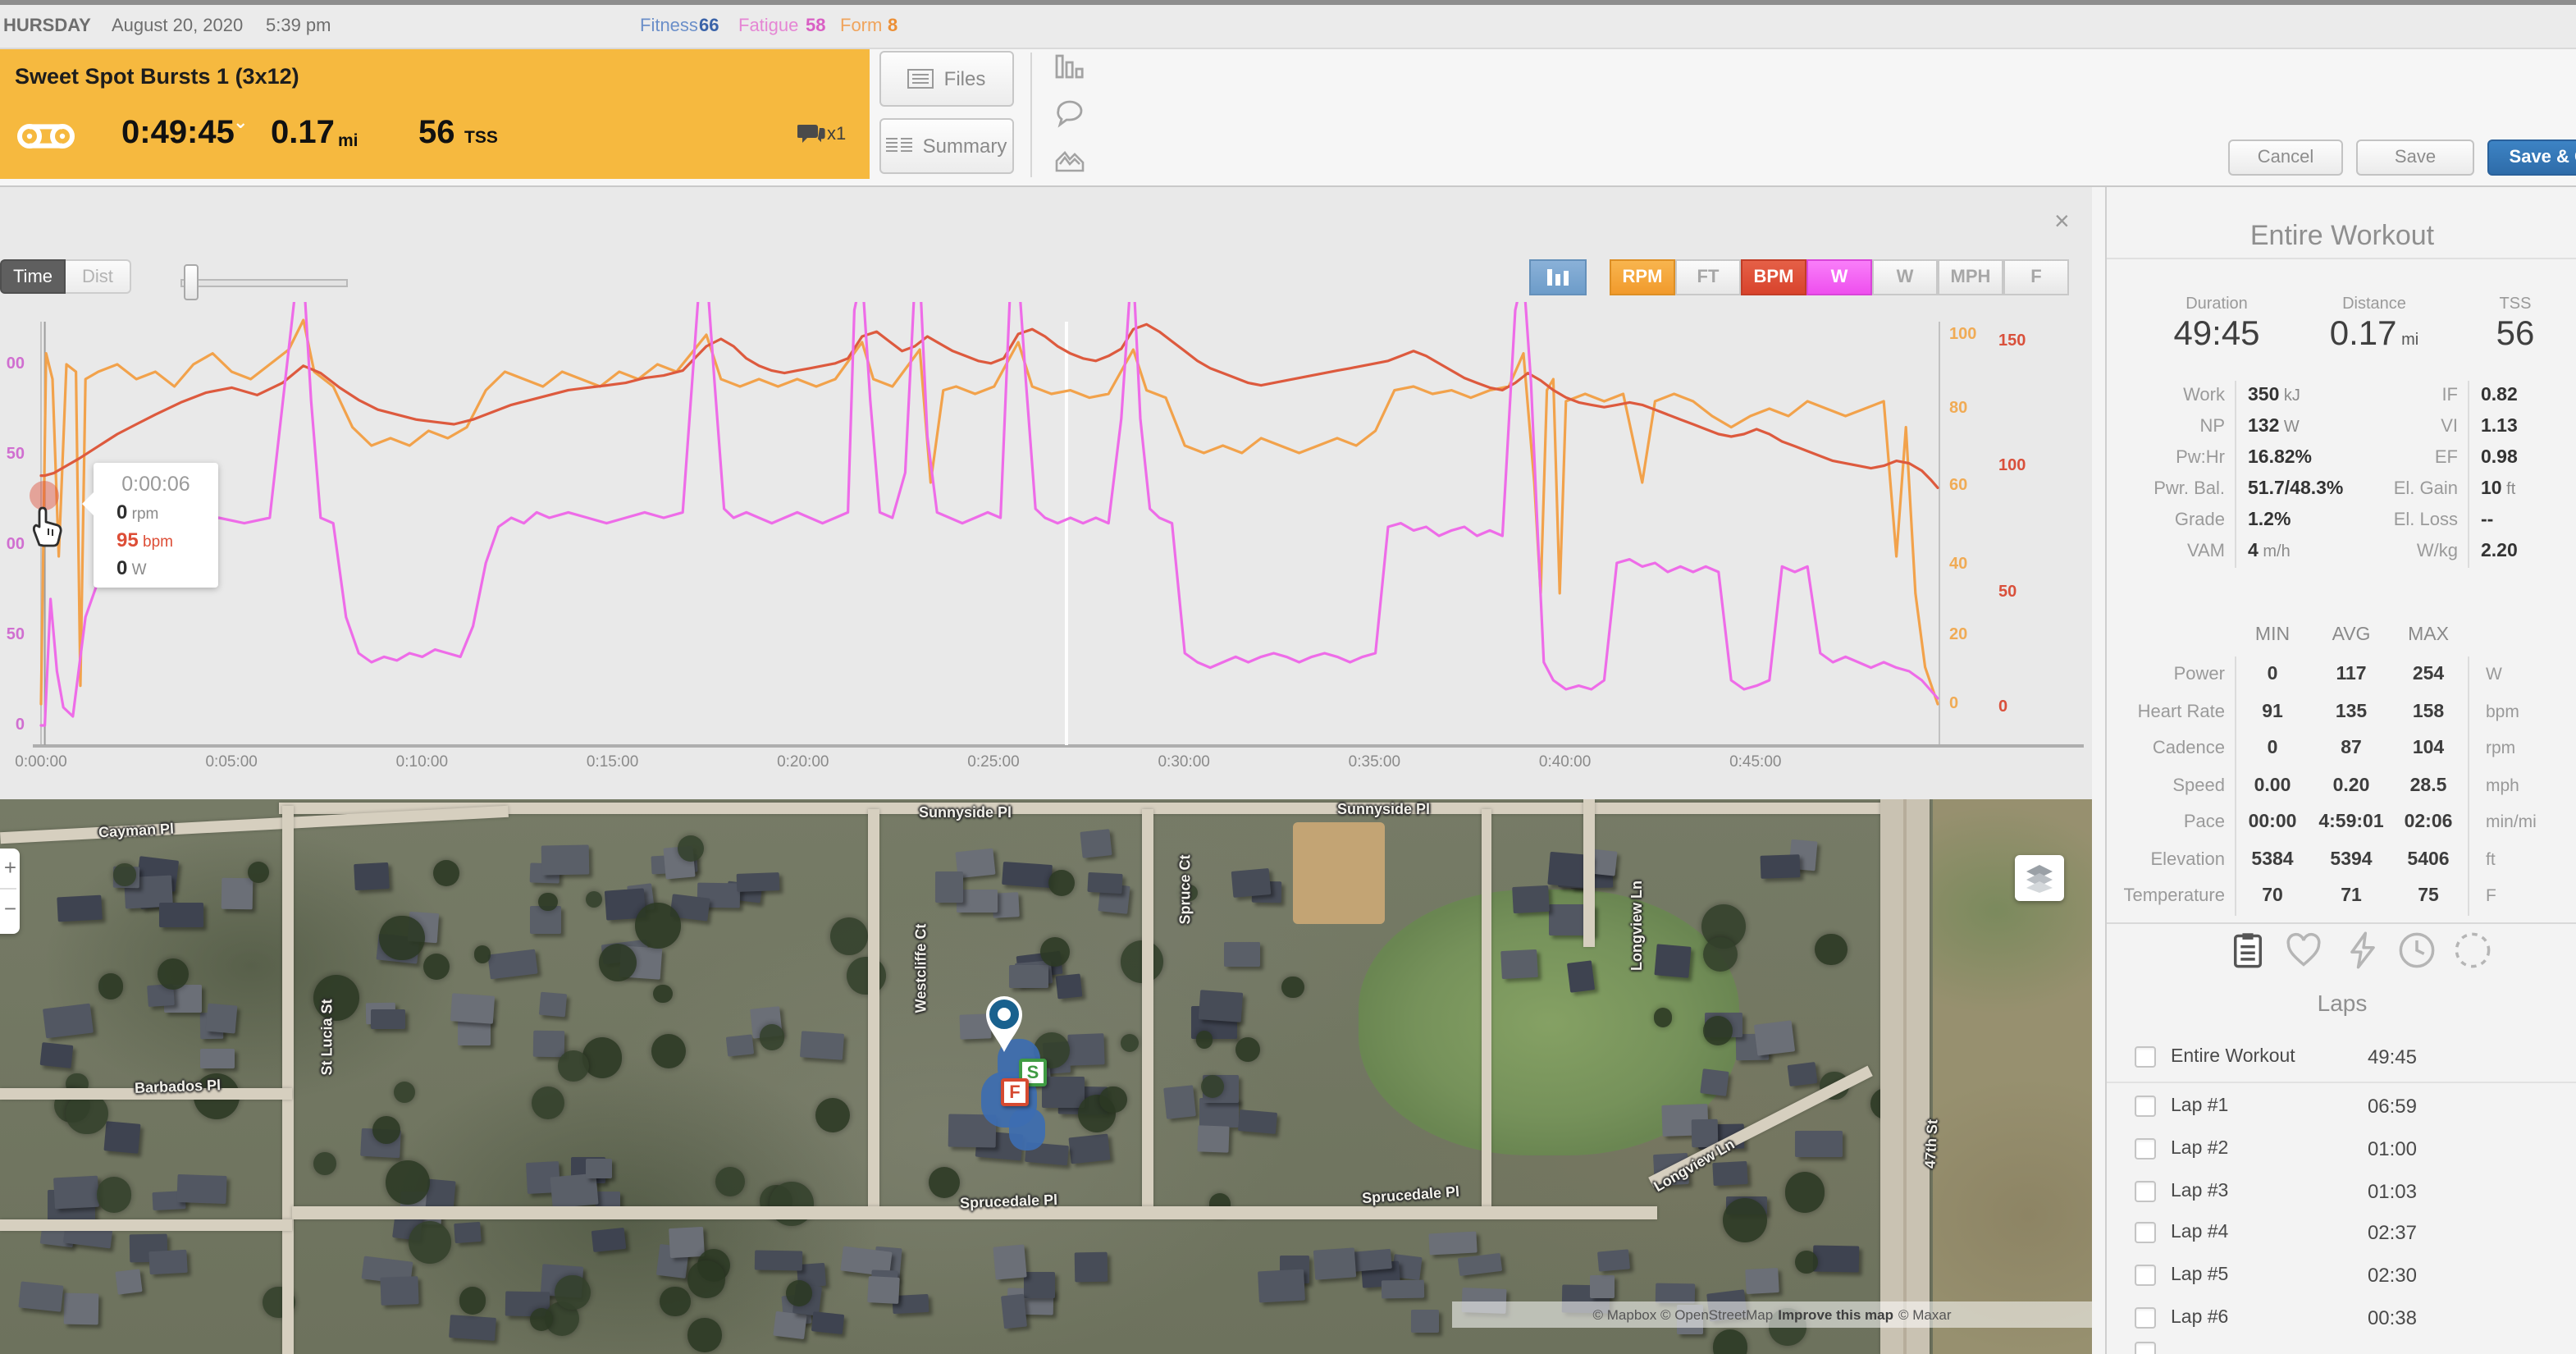 This screenshot has height=1354, width=2576. I want to click on channel-button-mph: MPH, so click(1971, 277).